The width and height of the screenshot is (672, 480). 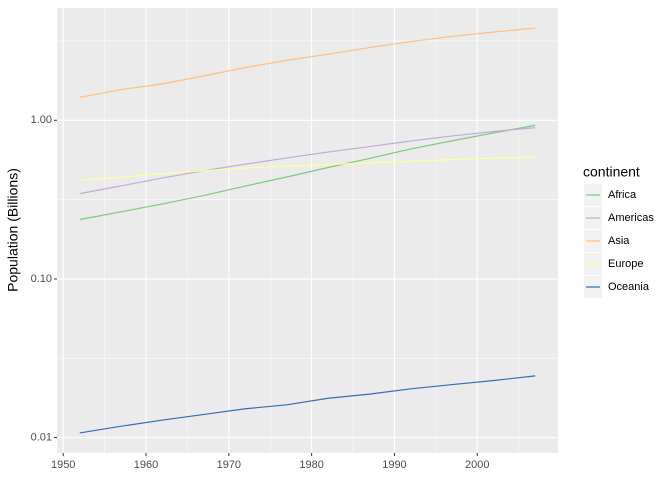 What do you see at coordinates (394, 465) in the screenshot?
I see `x-tick-label: 1990` at bounding box center [394, 465].